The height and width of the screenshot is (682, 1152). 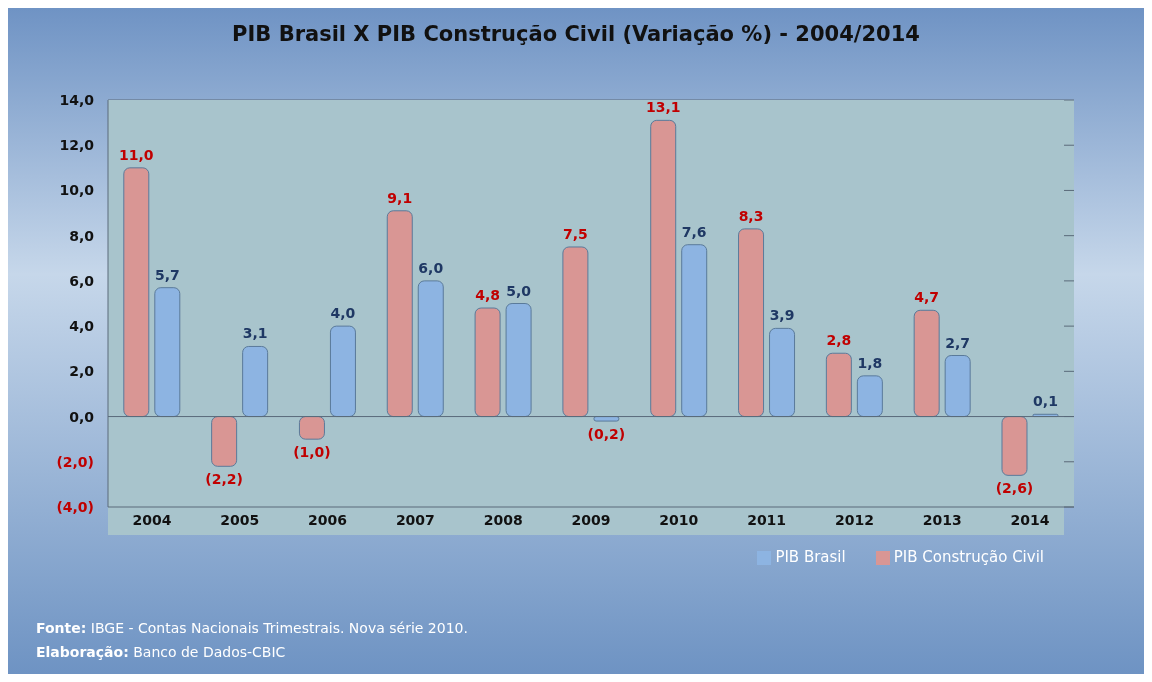 I want to click on y-tick-label: 6,0, so click(x=82, y=280).